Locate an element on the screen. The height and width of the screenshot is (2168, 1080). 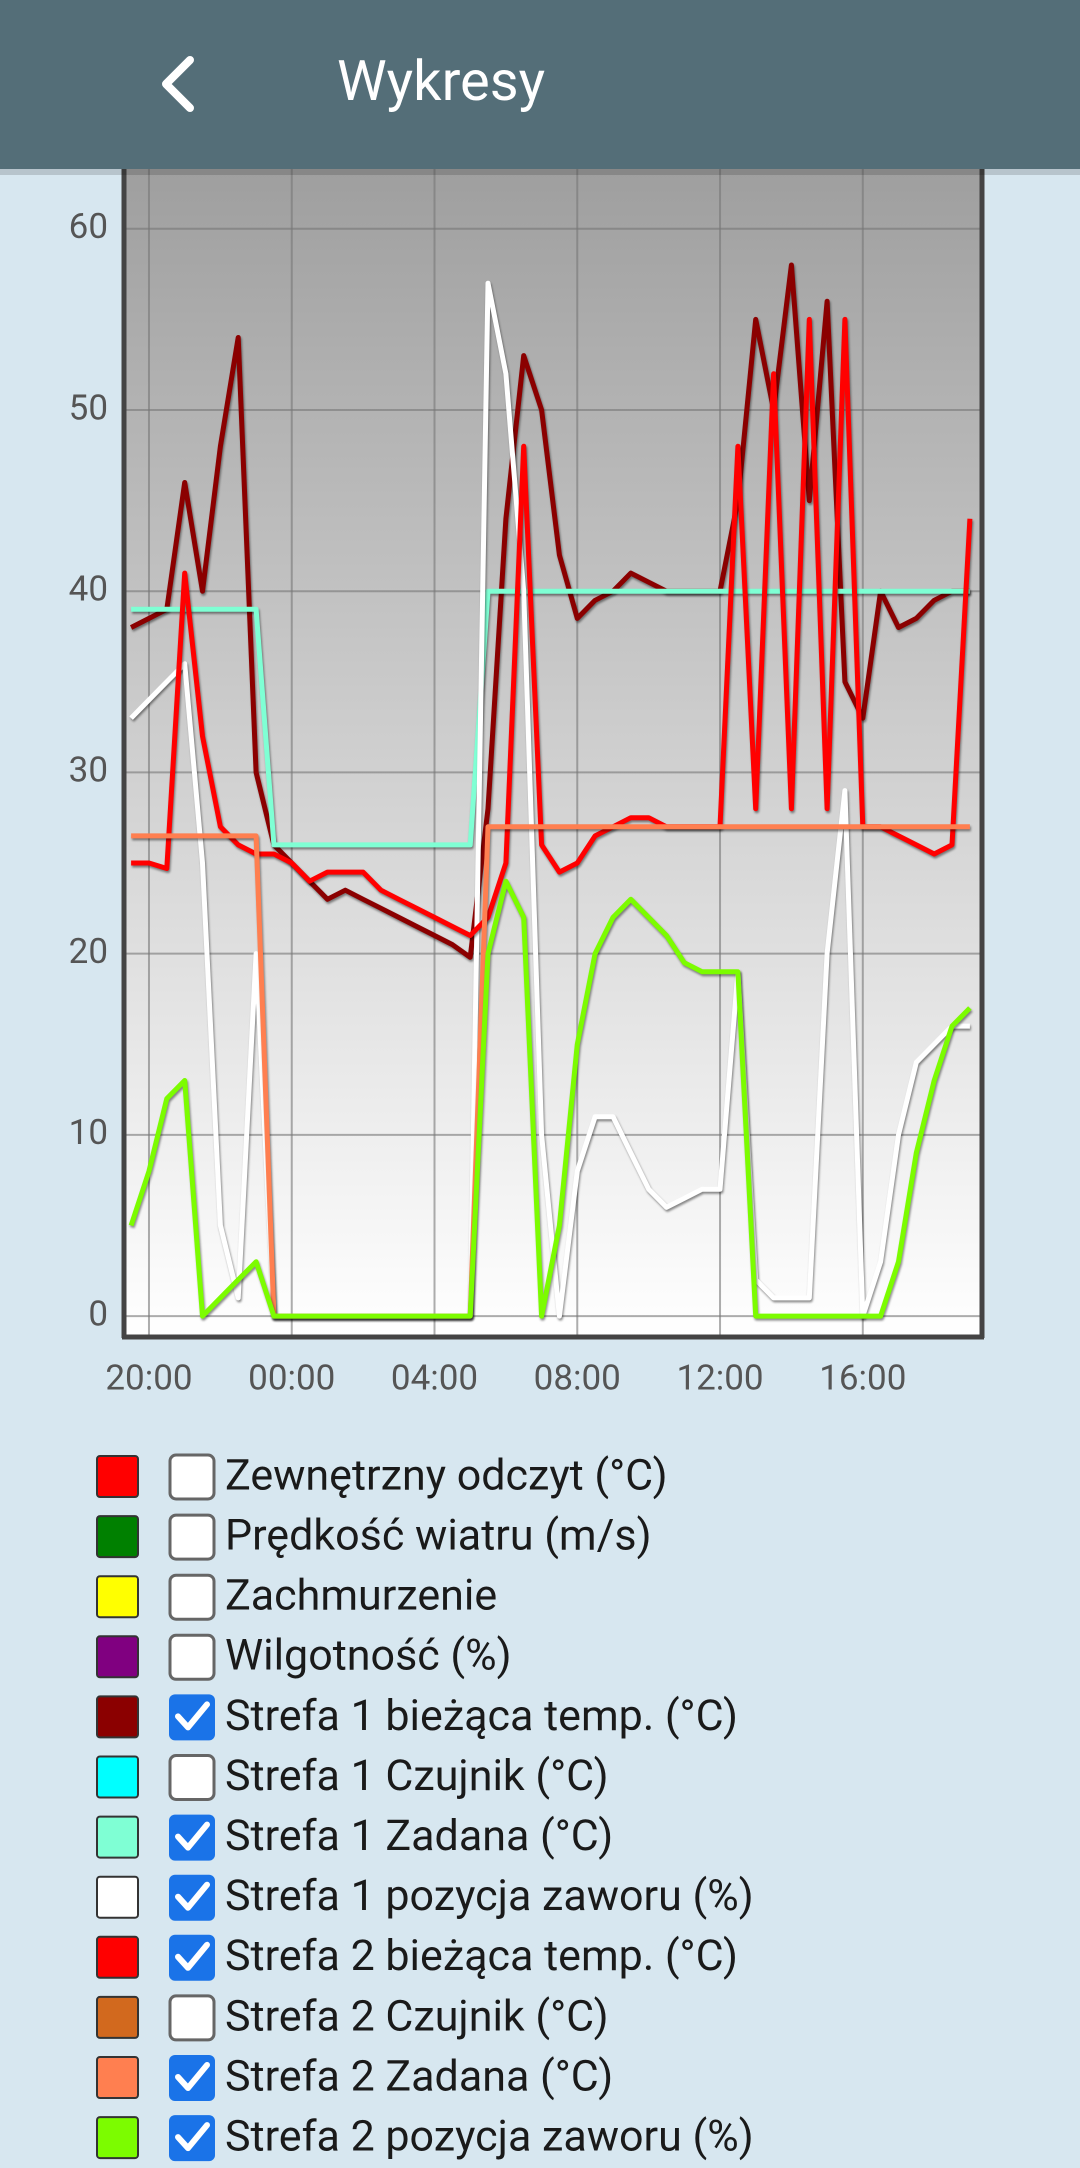
legend-label: Strefa 2 Czujnik (°C) is located at coordinates (417, 2016).